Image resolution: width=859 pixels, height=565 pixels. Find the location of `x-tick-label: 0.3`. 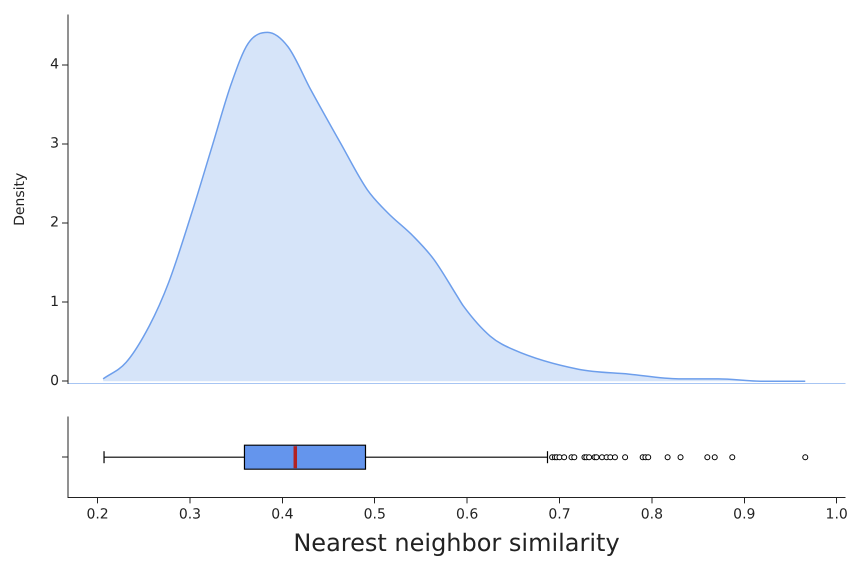

x-tick-label: 0.3 is located at coordinates (190, 514).